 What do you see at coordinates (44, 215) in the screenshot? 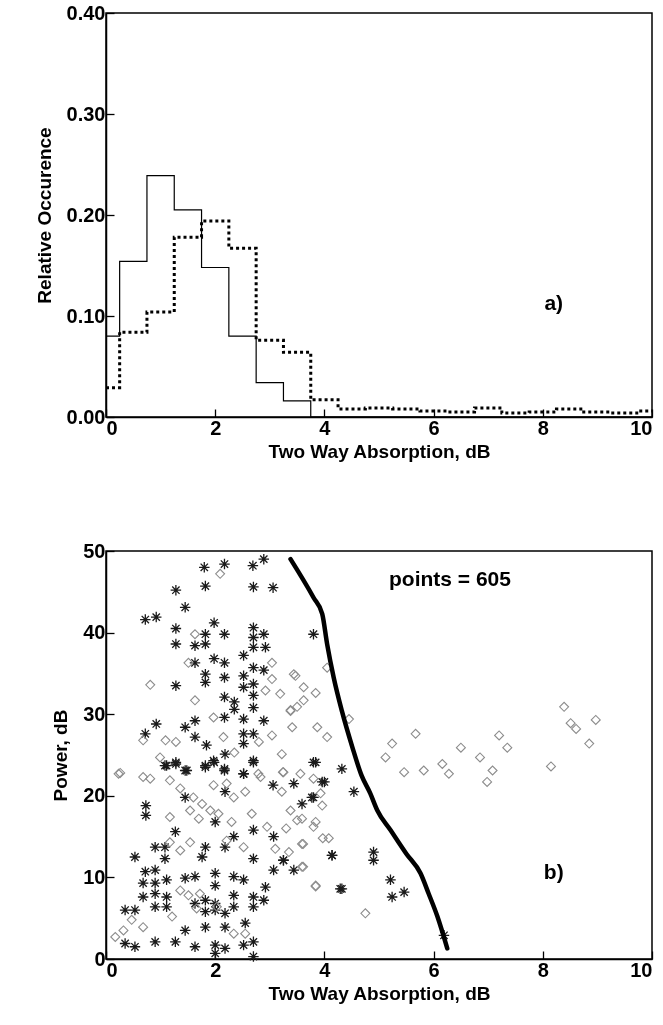
I see `y-axis-title: Relative Occurence` at bounding box center [44, 215].